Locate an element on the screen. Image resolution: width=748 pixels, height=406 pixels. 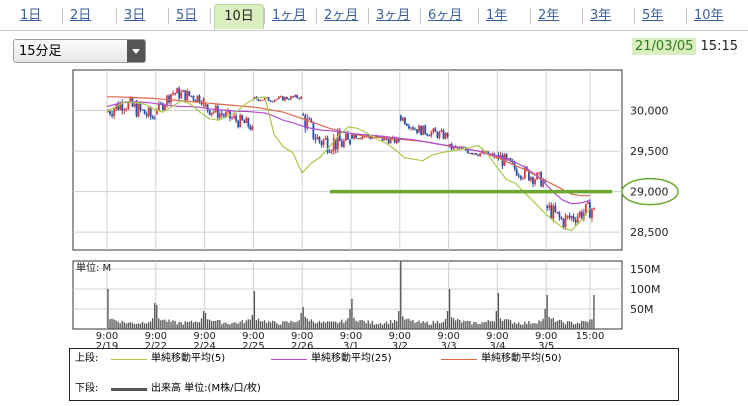
y-tick-label: 30,000 is located at coordinates (649, 111).